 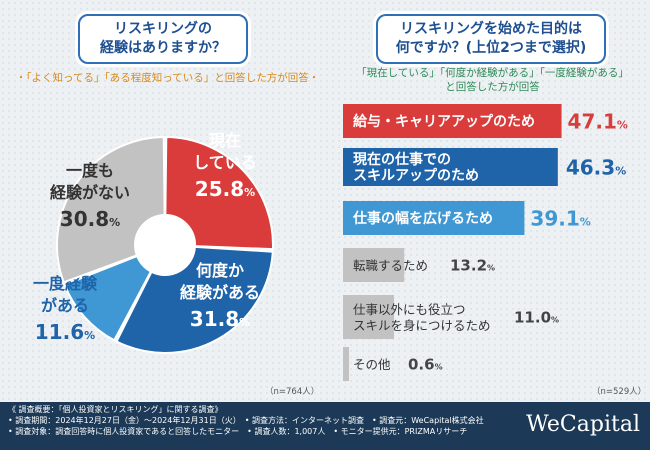 I want to click on pie-slice-label: 経験がある, so click(x=220, y=292).